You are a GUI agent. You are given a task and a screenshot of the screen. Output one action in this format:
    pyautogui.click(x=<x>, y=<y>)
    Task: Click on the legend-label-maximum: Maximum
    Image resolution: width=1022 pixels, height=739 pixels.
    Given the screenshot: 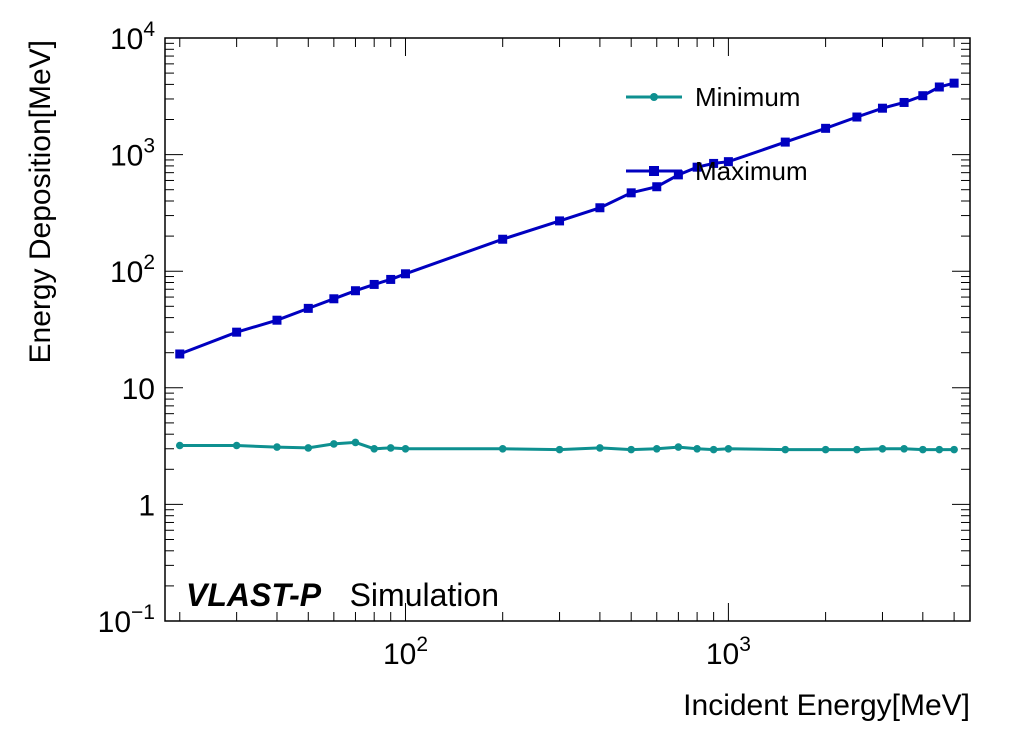 What is the action you would take?
    pyautogui.click(x=751, y=171)
    